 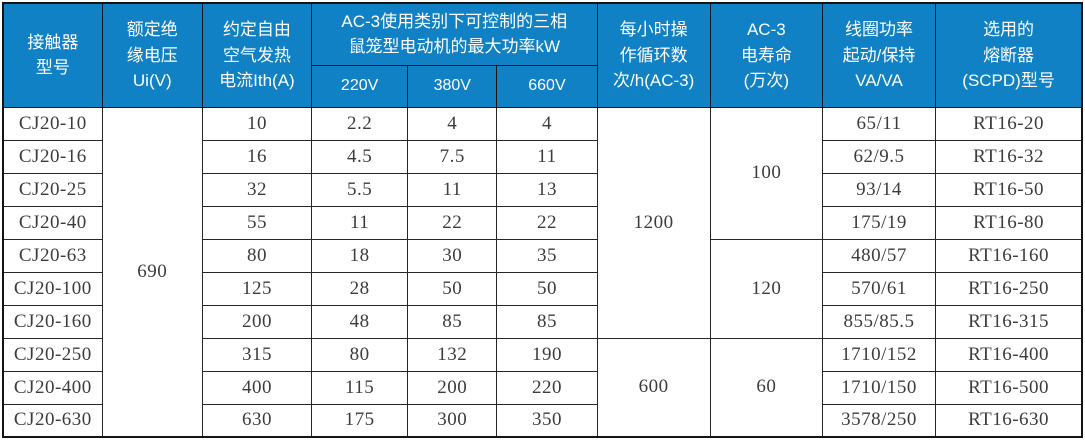 I want to click on cell-coil-power: 855/85.5, so click(x=879, y=321).